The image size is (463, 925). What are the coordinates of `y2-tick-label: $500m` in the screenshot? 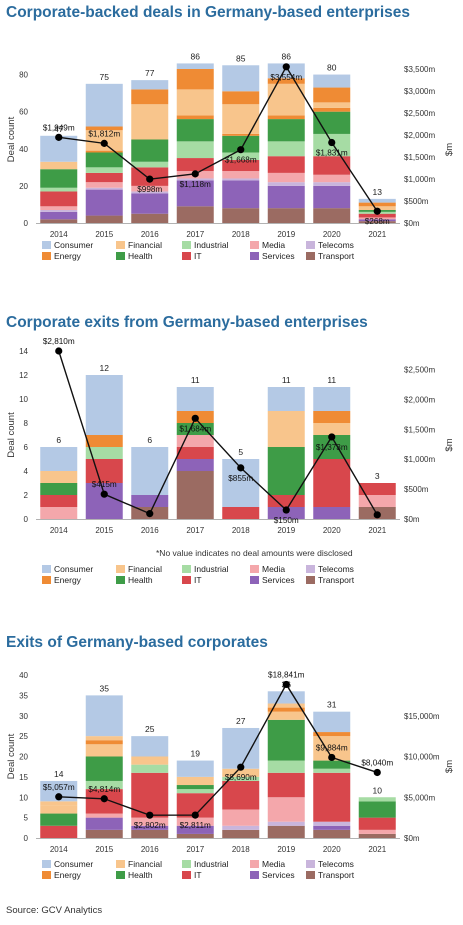 It's located at (416, 201).